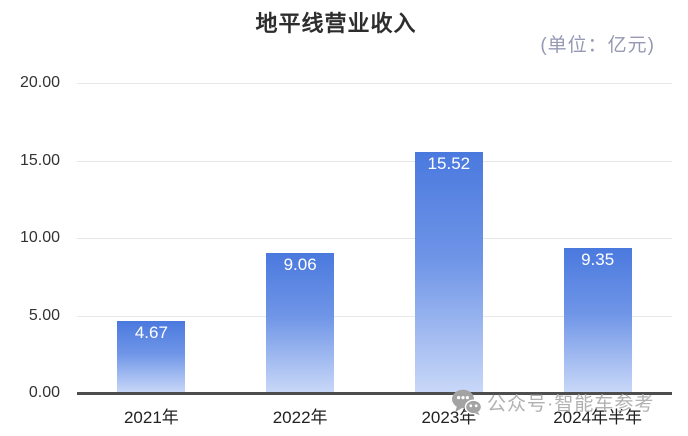  What do you see at coordinates (449, 417) in the screenshot?
I see `x-tick-label: 2023年` at bounding box center [449, 417].